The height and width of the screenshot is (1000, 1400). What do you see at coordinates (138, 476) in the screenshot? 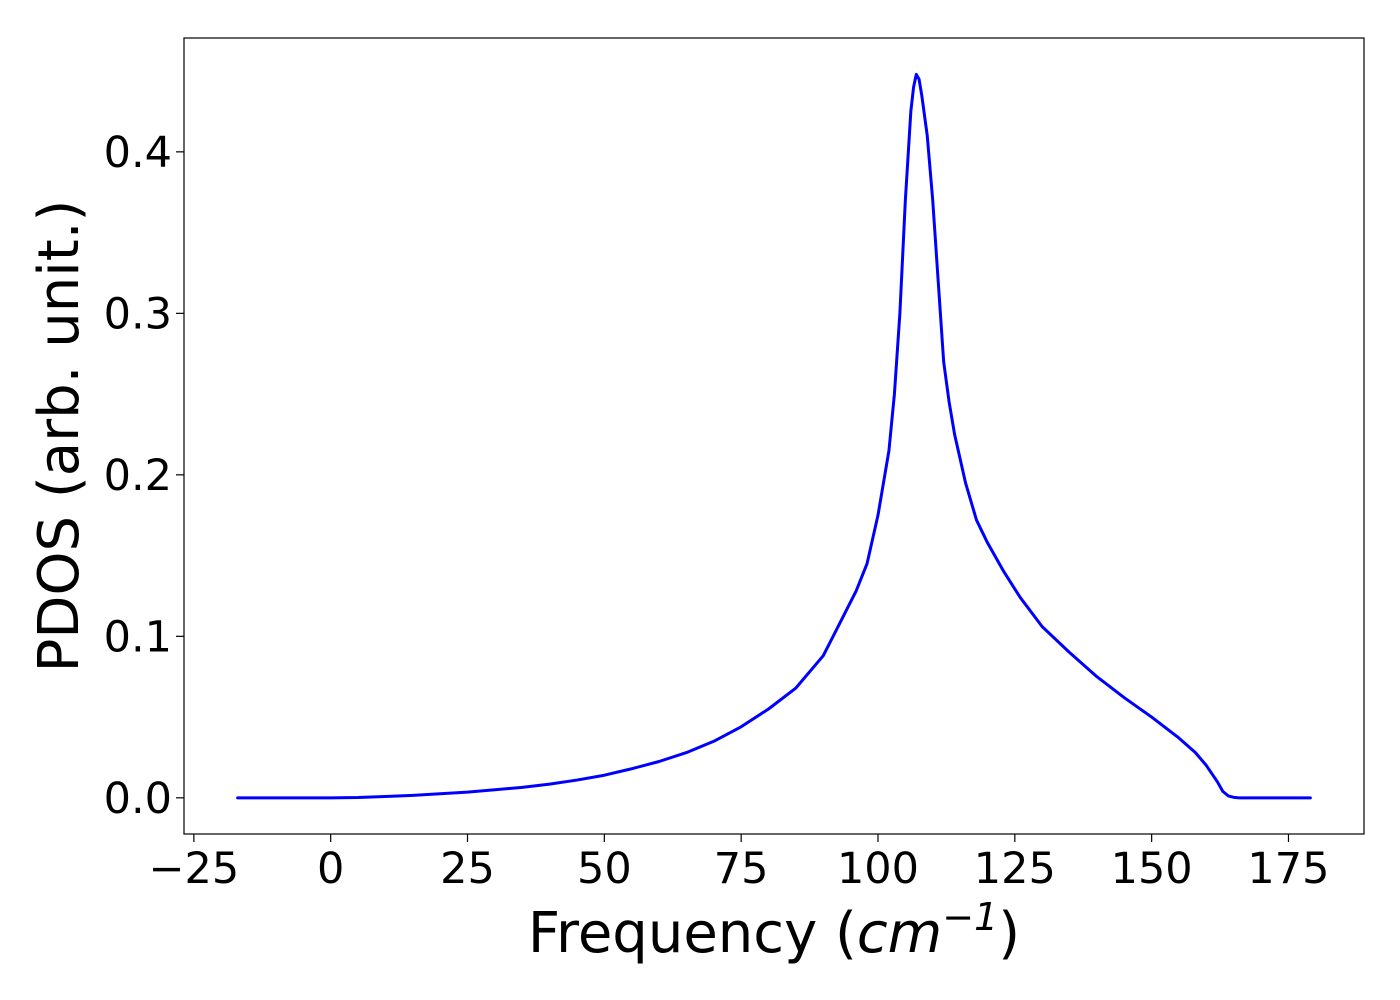
I see `y-tick-label: 0.2` at bounding box center [138, 476].